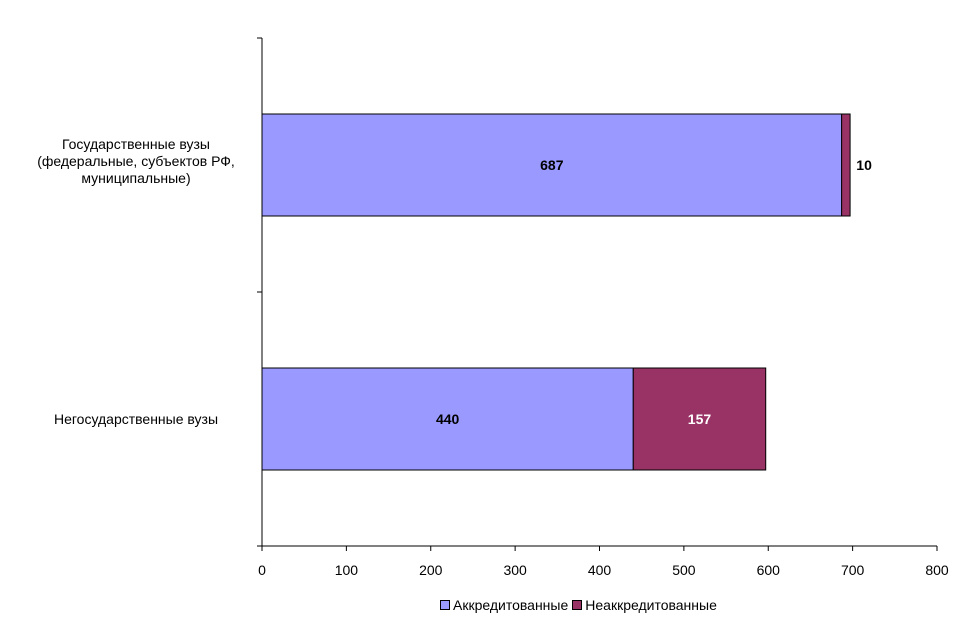 Image resolution: width=975 pixels, height=622 pixels. Describe the element at coordinates (347, 570) in the screenshot. I see `x-tick-label: 100` at that location.